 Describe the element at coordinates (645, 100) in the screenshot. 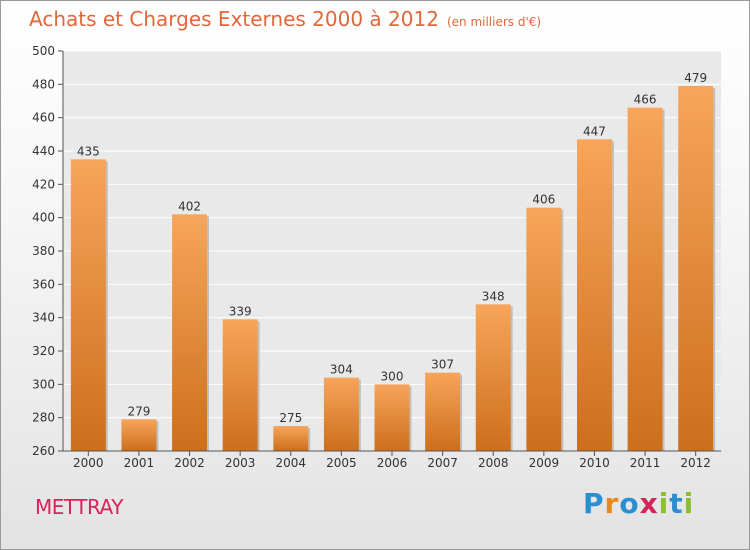

I see `value-label-2011: 466` at that location.